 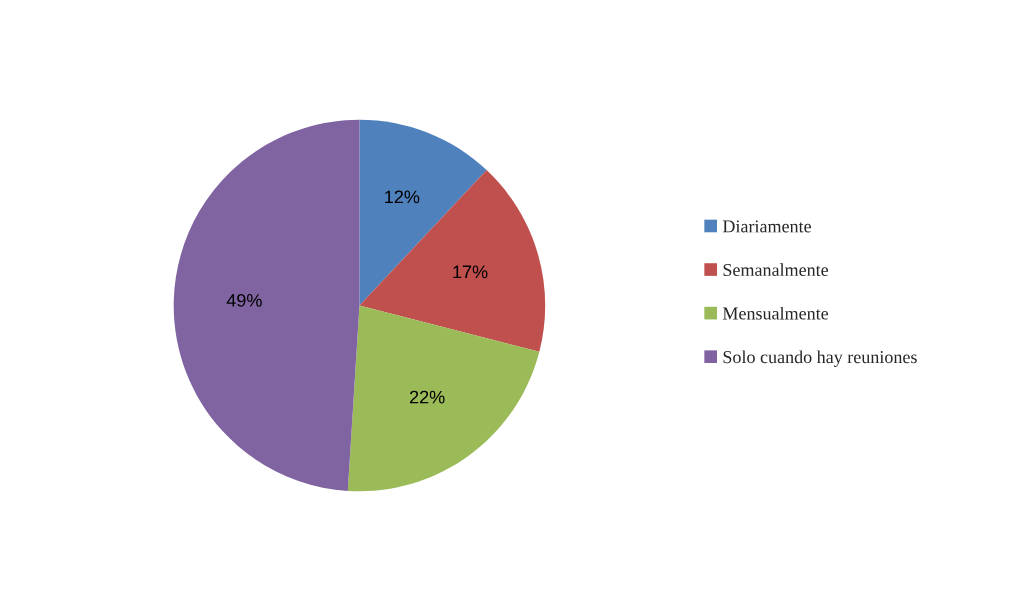 What do you see at coordinates (775, 313) in the screenshot?
I see `legend-label: Mensualmente` at bounding box center [775, 313].